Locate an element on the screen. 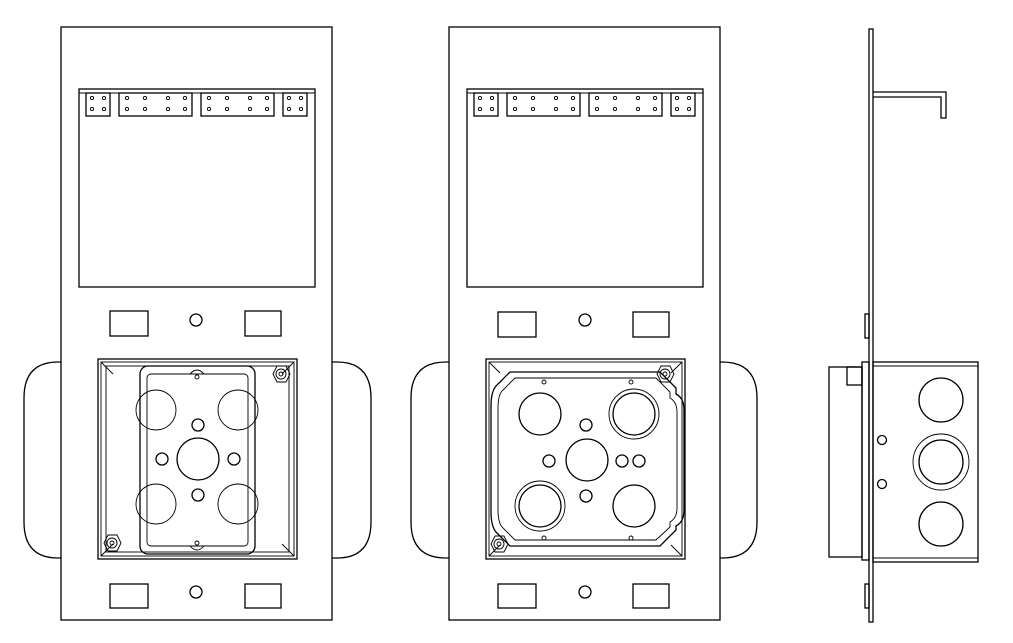 This screenshot has width=1013, height=643. single-gang-device-ring is located at coordinates (197, 460).